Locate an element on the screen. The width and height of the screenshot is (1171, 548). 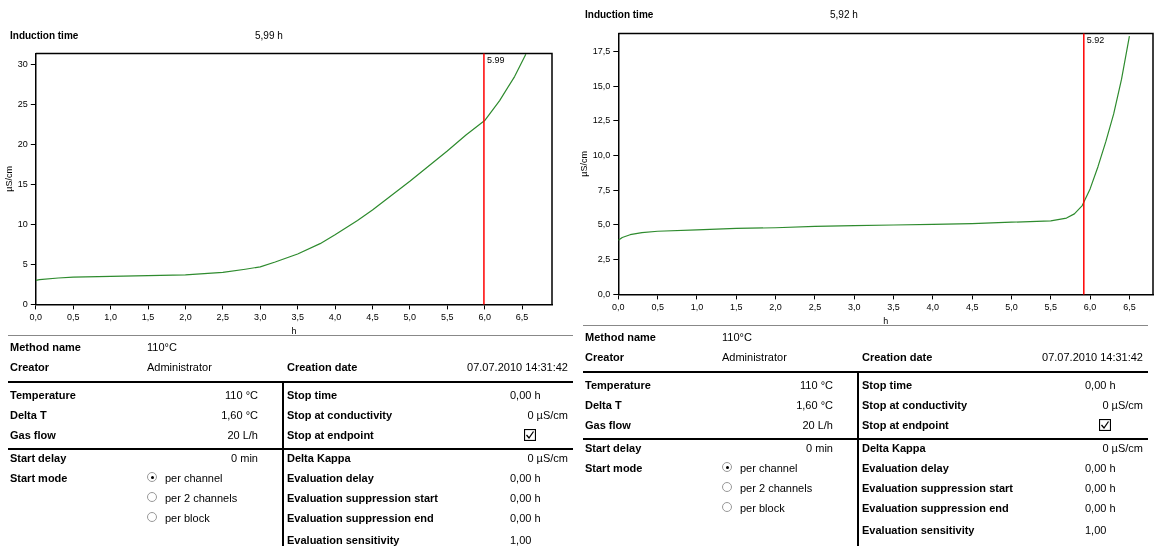
text: Creator is located at coordinates (605, 357).